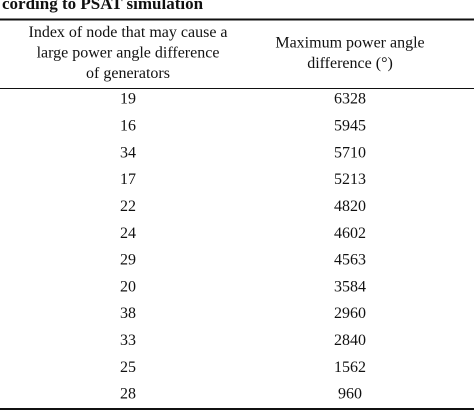  What do you see at coordinates (350, 63) in the screenshot?
I see `column-header: difference (°)` at bounding box center [350, 63].